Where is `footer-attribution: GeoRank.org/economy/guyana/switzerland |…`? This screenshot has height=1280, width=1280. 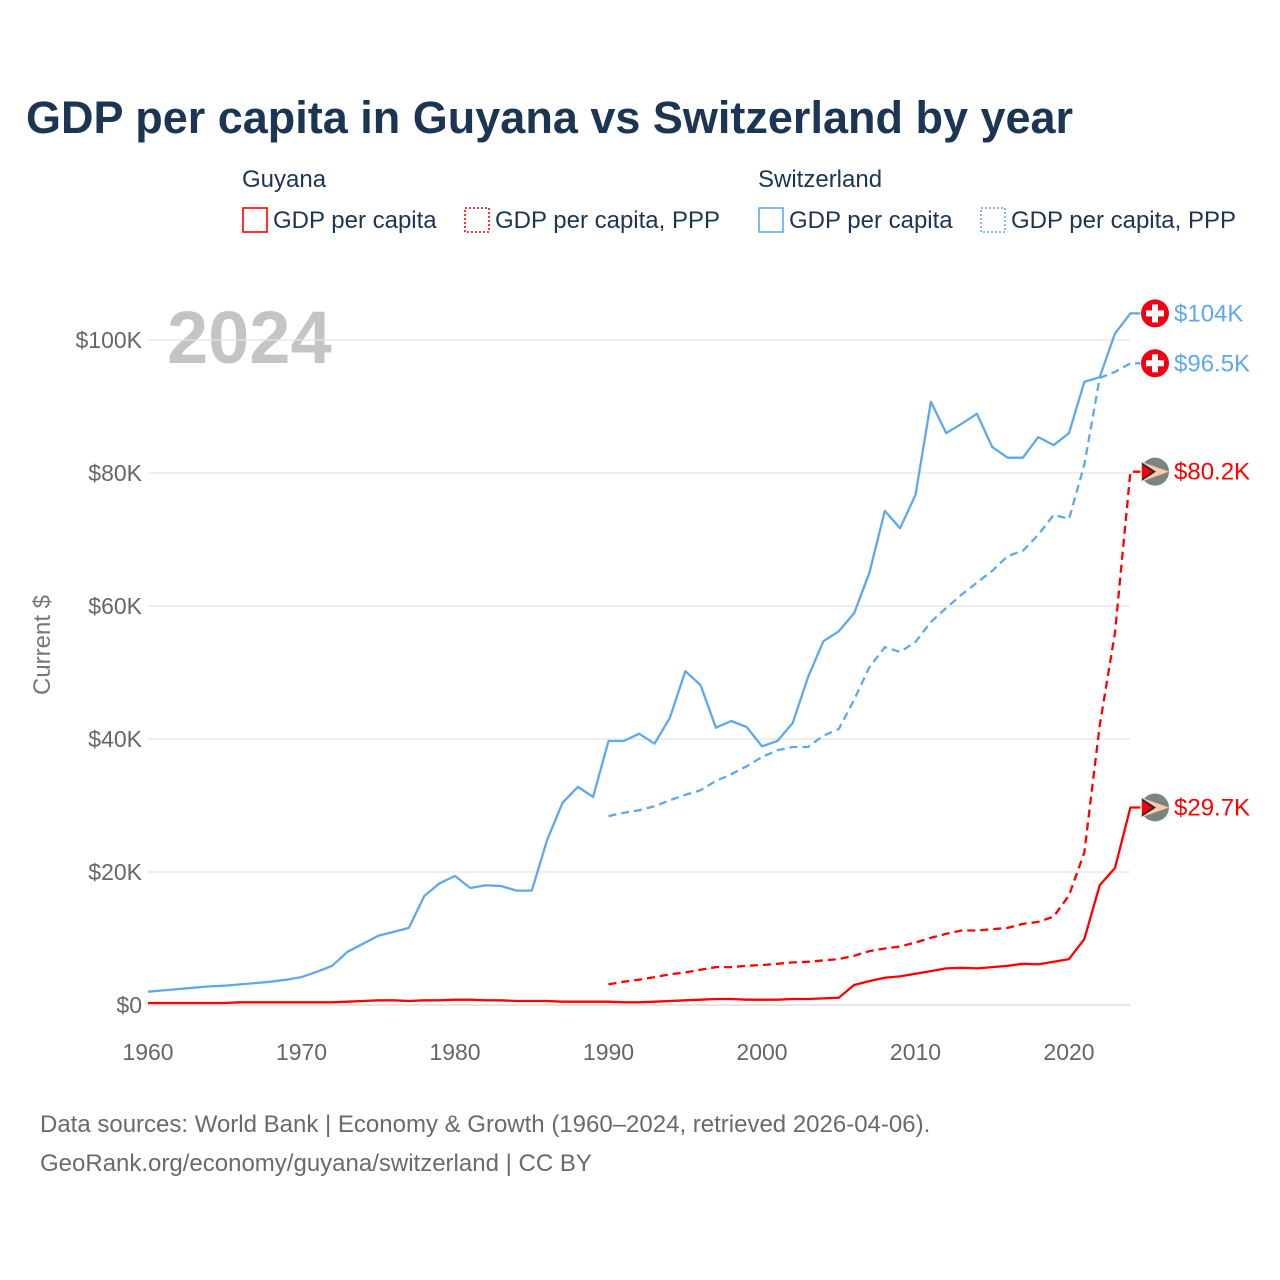
footer-attribution: GeoRank.org/economy/guyana/switzerland |… is located at coordinates (316, 1163).